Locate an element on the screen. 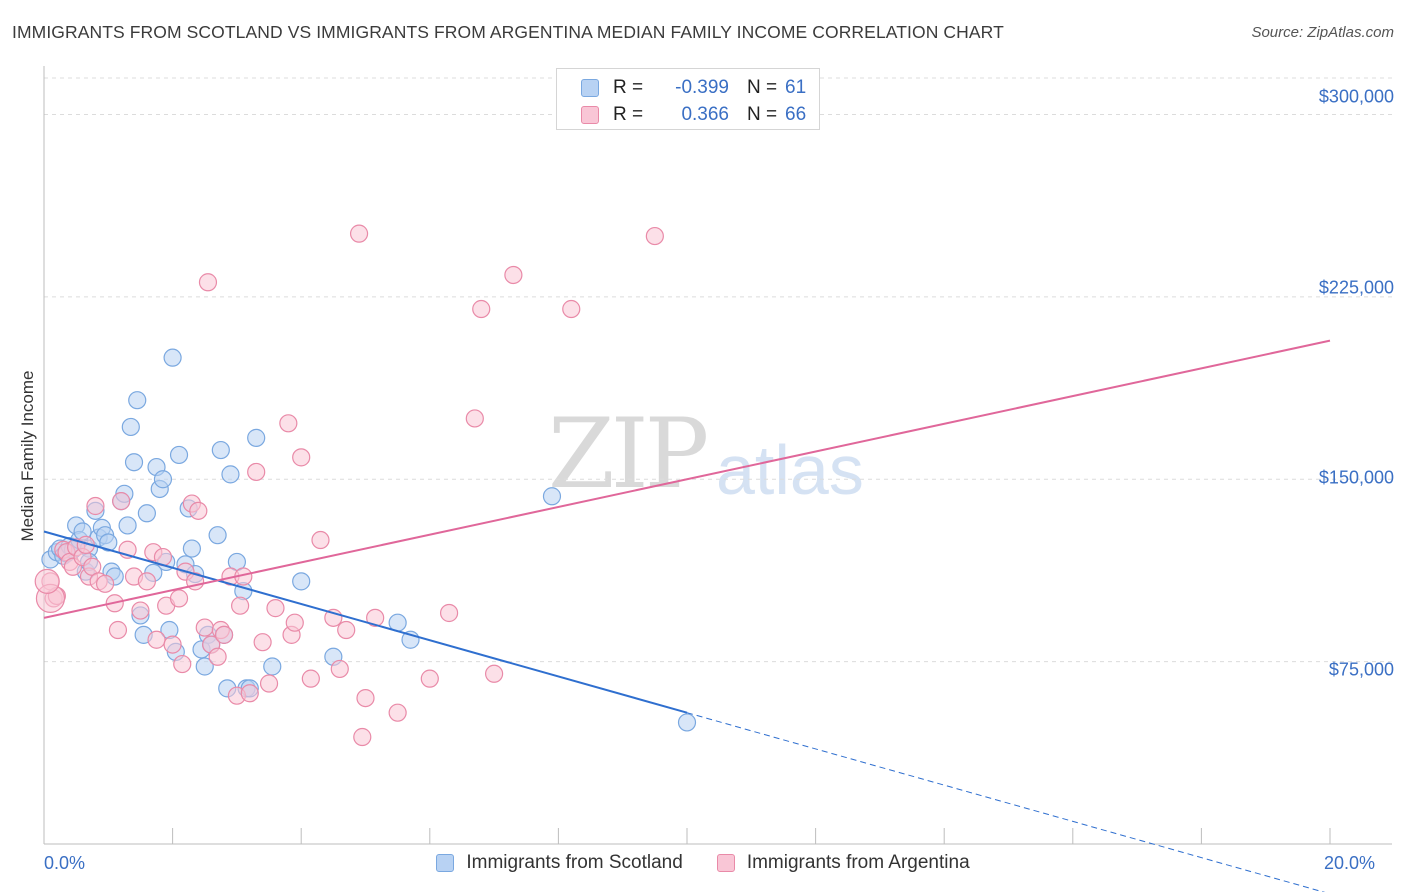  y-tick-label: $150,000 is located at coordinates (1356, 477).